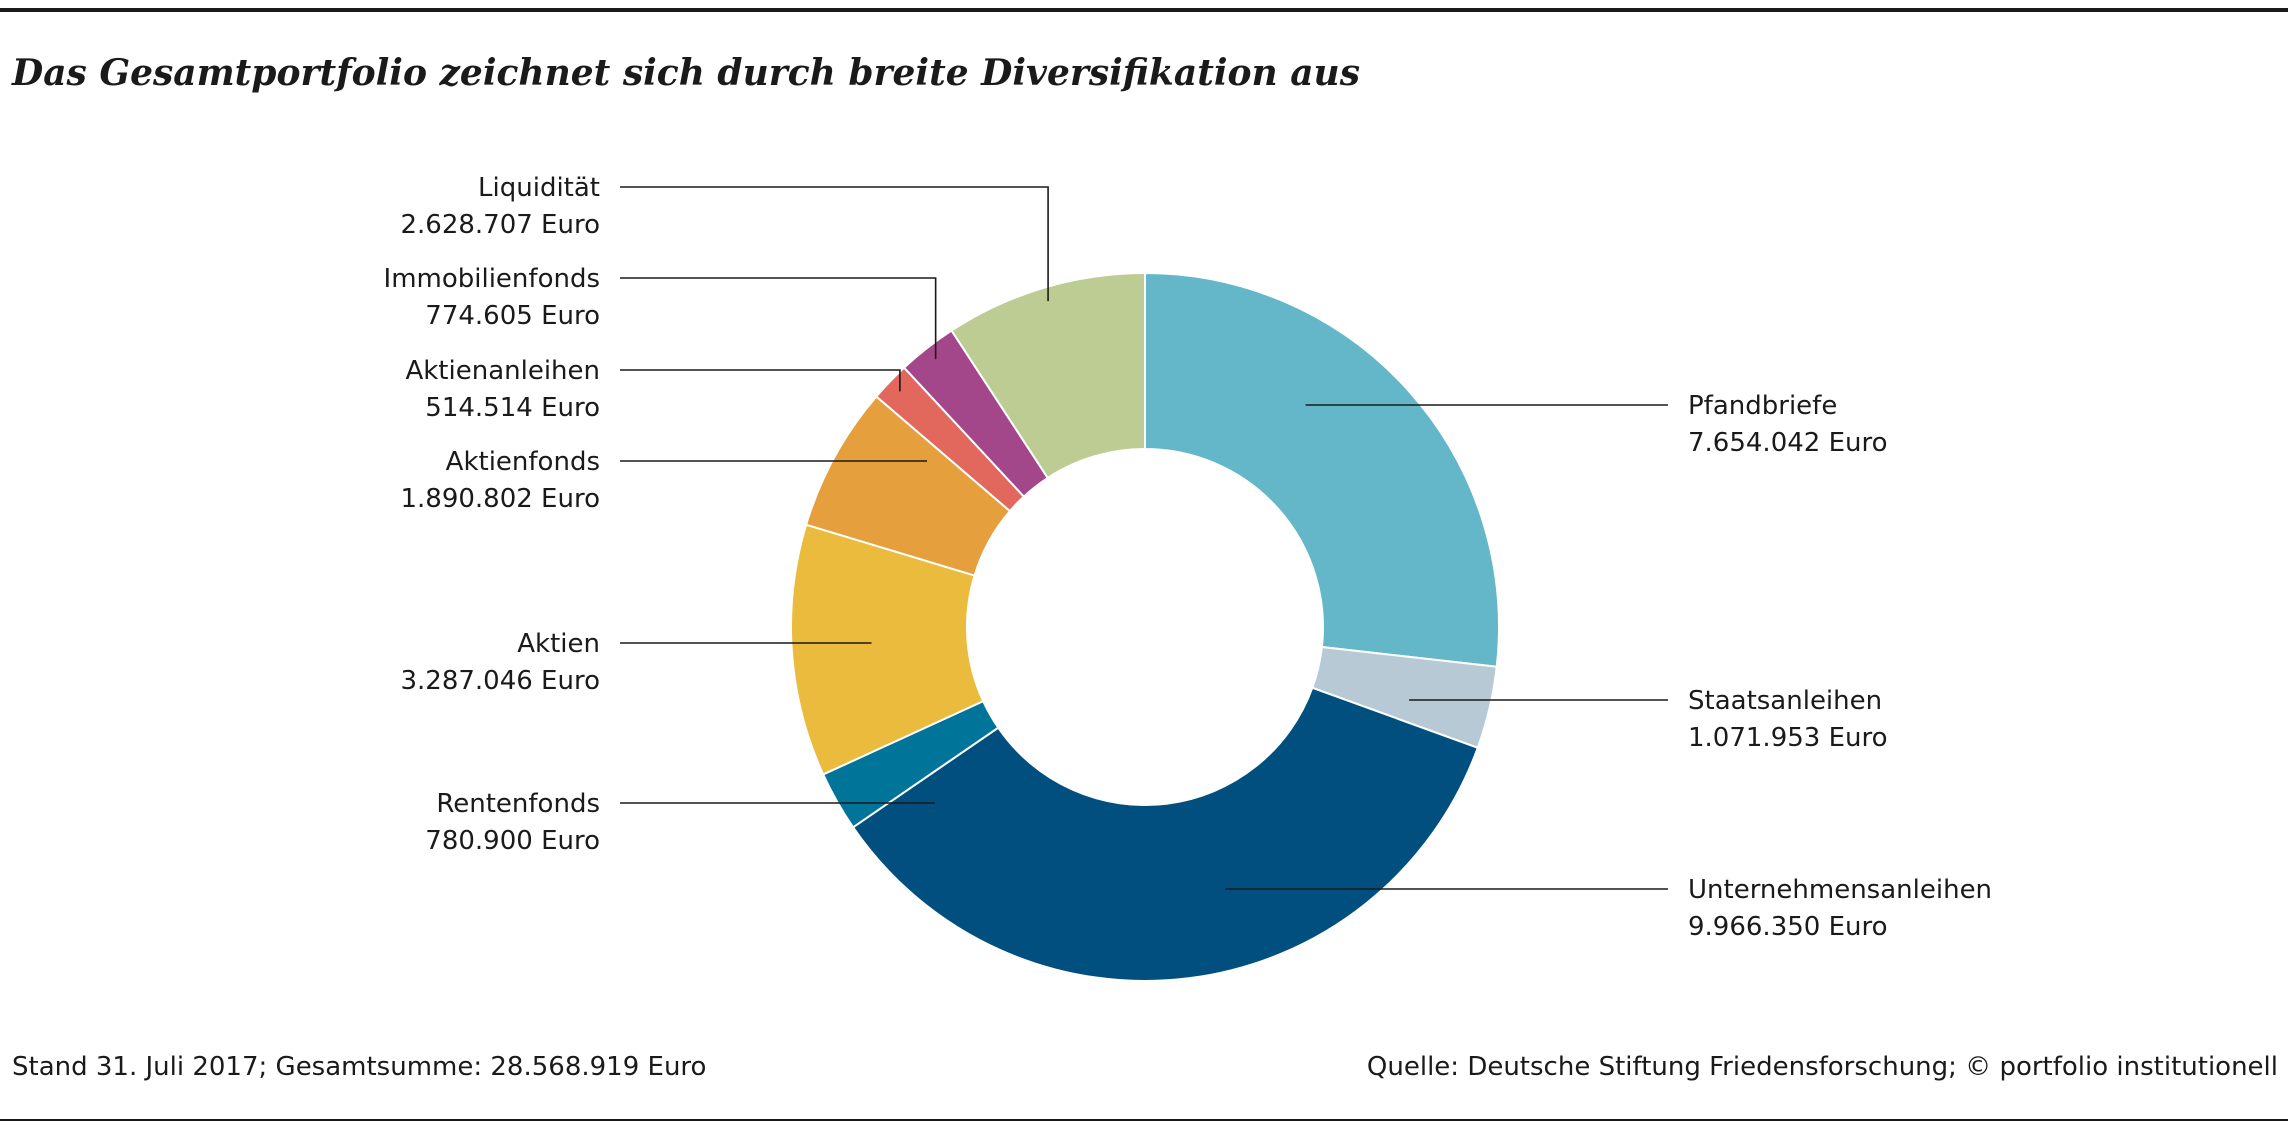 The height and width of the screenshot is (1131, 2288). I want to click on slice-label-aktienfonds: Aktienfonds, so click(523, 462).